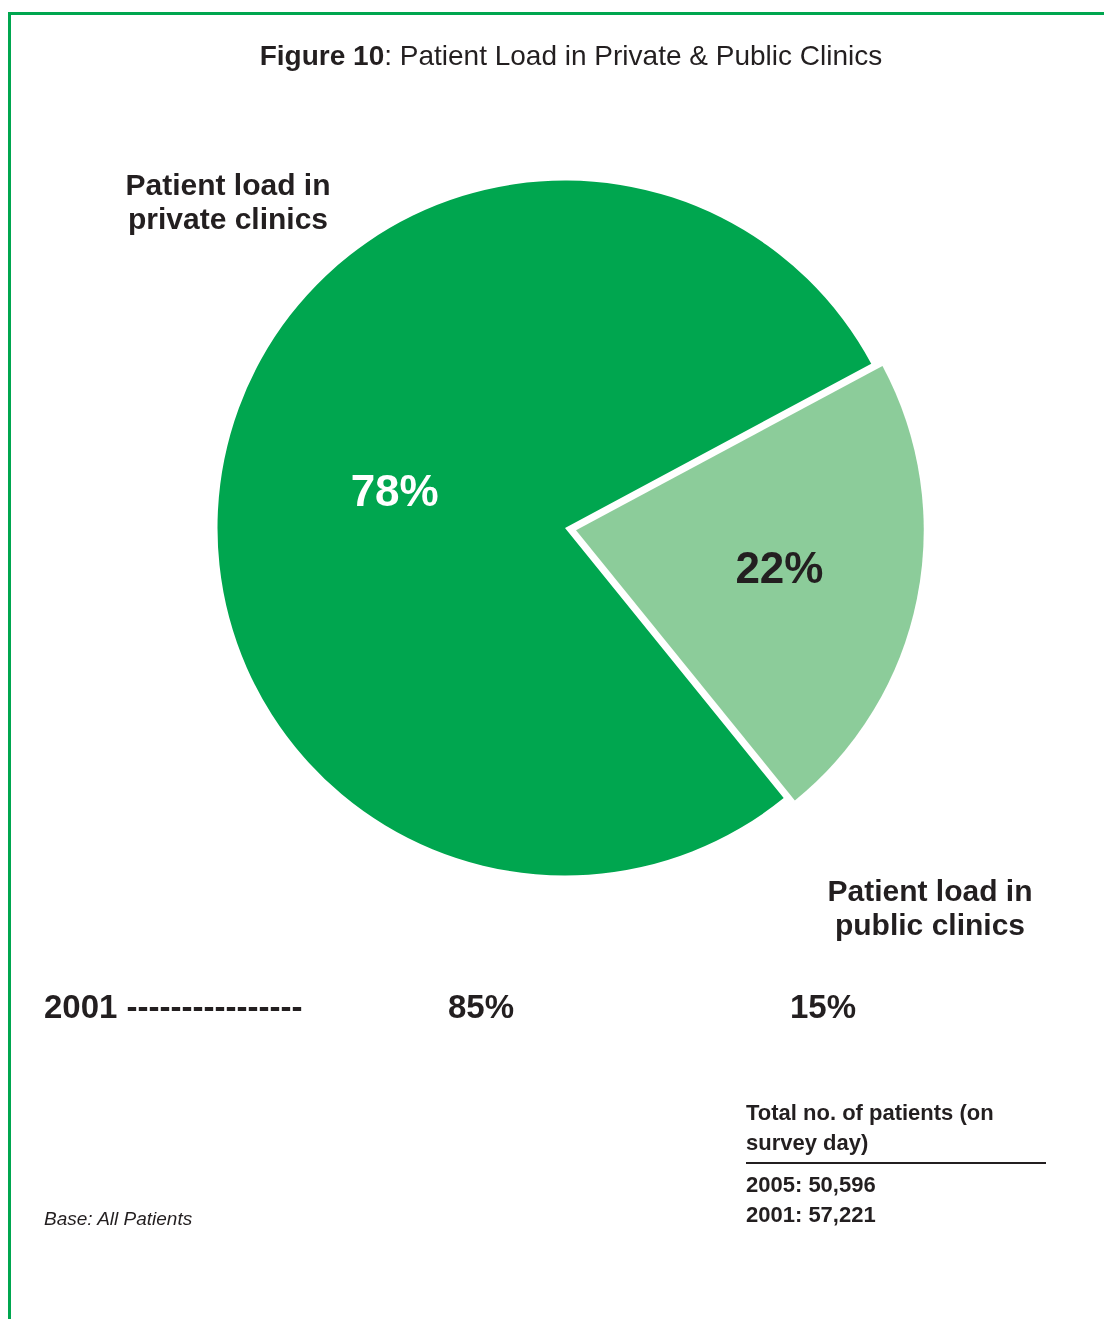 This screenshot has width=1104, height=1319. Describe the element at coordinates (394, 490) in the screenshot. I see `data-label: 78%` at that location.